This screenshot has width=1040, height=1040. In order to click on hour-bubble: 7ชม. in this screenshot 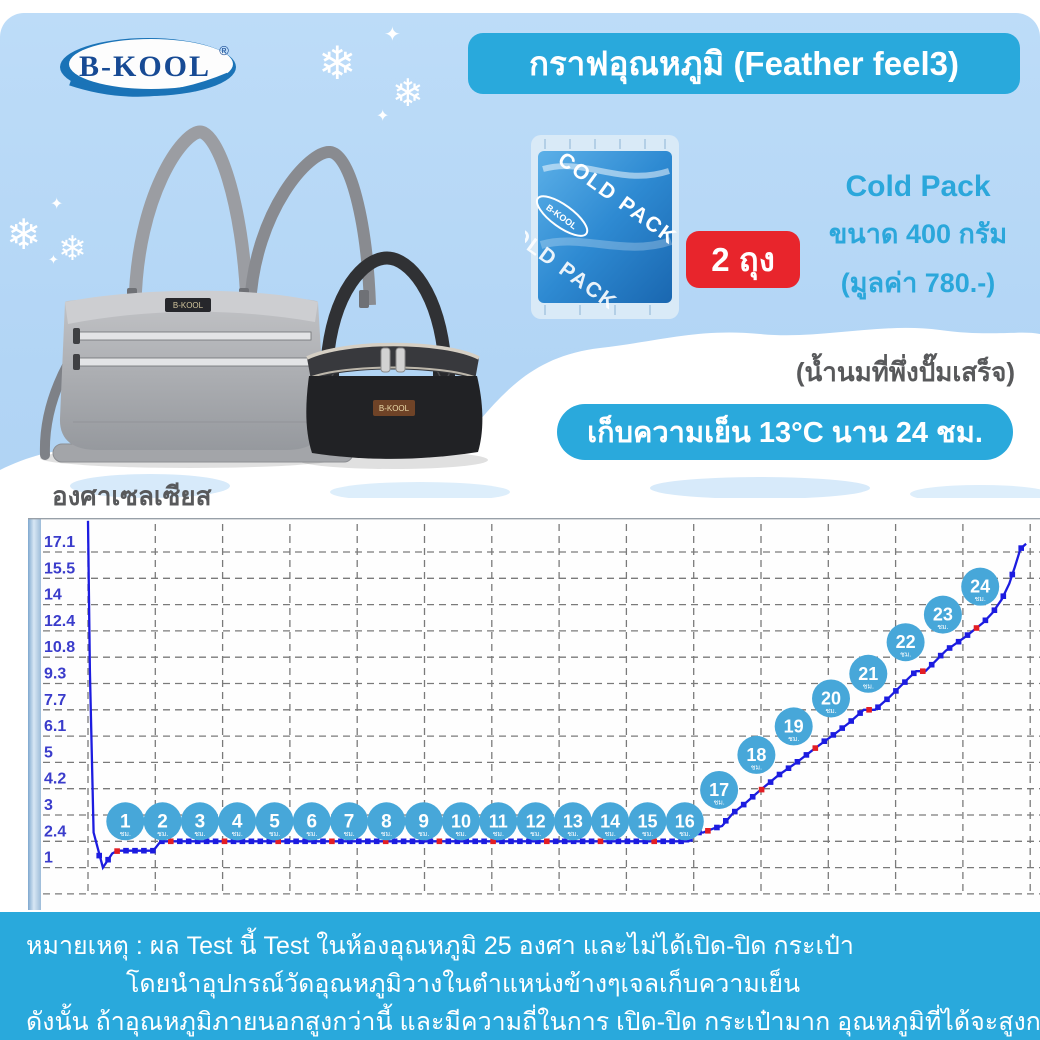, I will do `click(349, 821)`.